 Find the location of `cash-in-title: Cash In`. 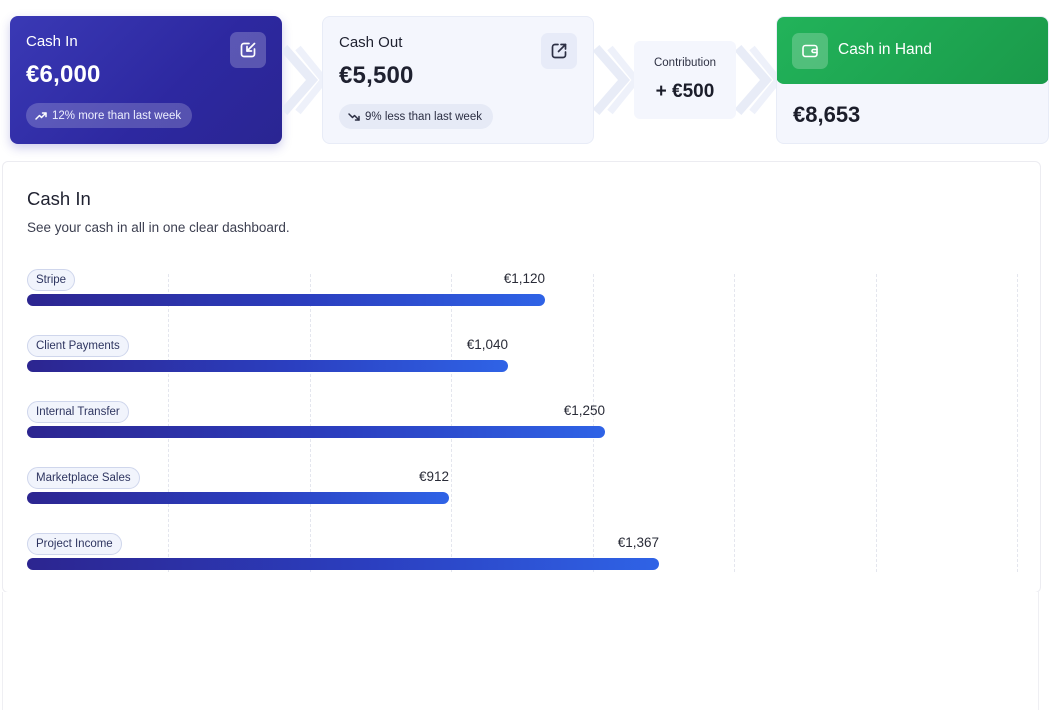

cash-in-title: Cash In is located at coordinates (52, 41).